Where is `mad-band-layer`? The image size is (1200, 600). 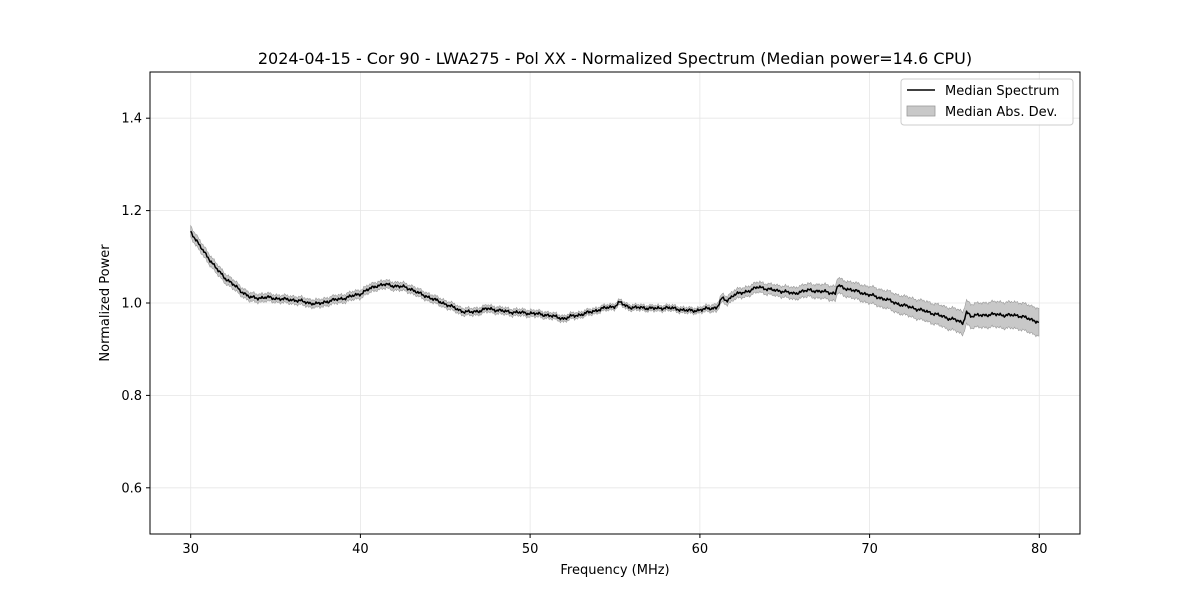 mad-band-layer is located at coordinates (615, 281).